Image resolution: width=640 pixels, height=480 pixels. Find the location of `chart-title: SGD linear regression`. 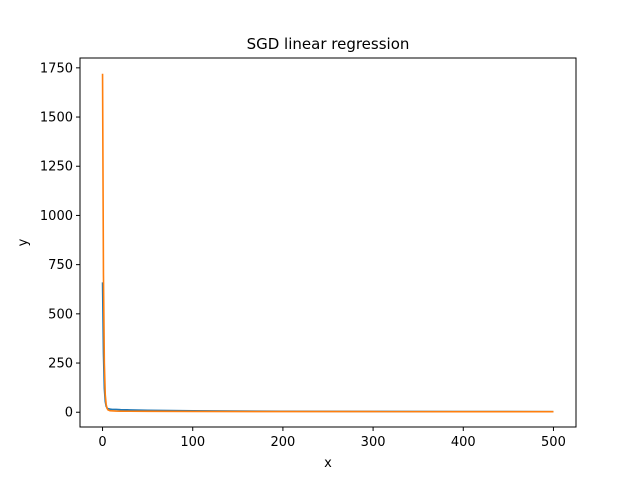

chart-title: SGD linear regression is located at coordinates (328, 44).